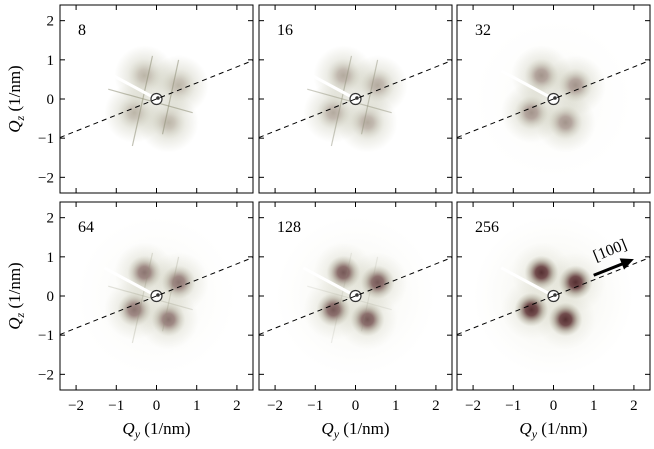 The image size is (654, 449). Describe the element at coordinates (285, 30) in the screenshot. I see `panel-label: 16` at that location.